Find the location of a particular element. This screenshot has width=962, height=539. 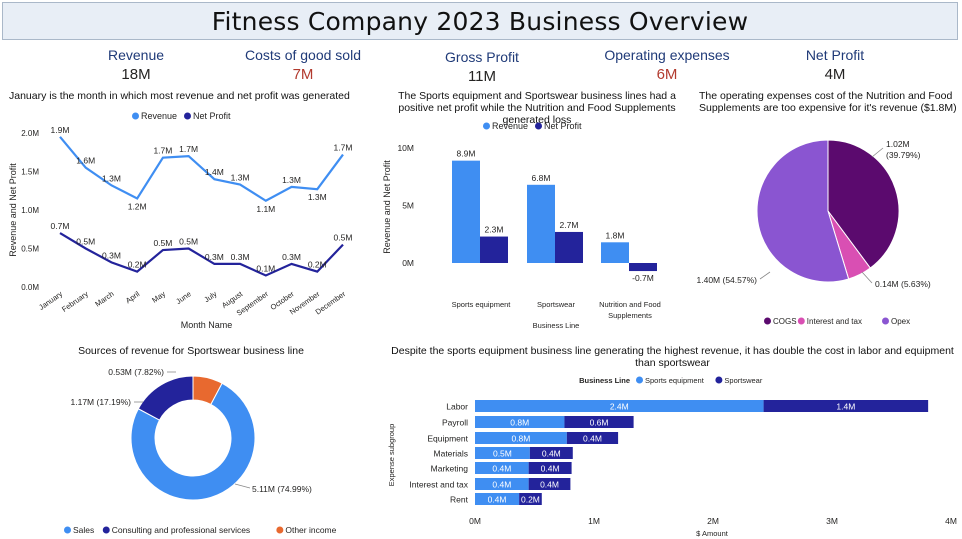

legend-label: Sports equipment is located at coordinates (675, 380).